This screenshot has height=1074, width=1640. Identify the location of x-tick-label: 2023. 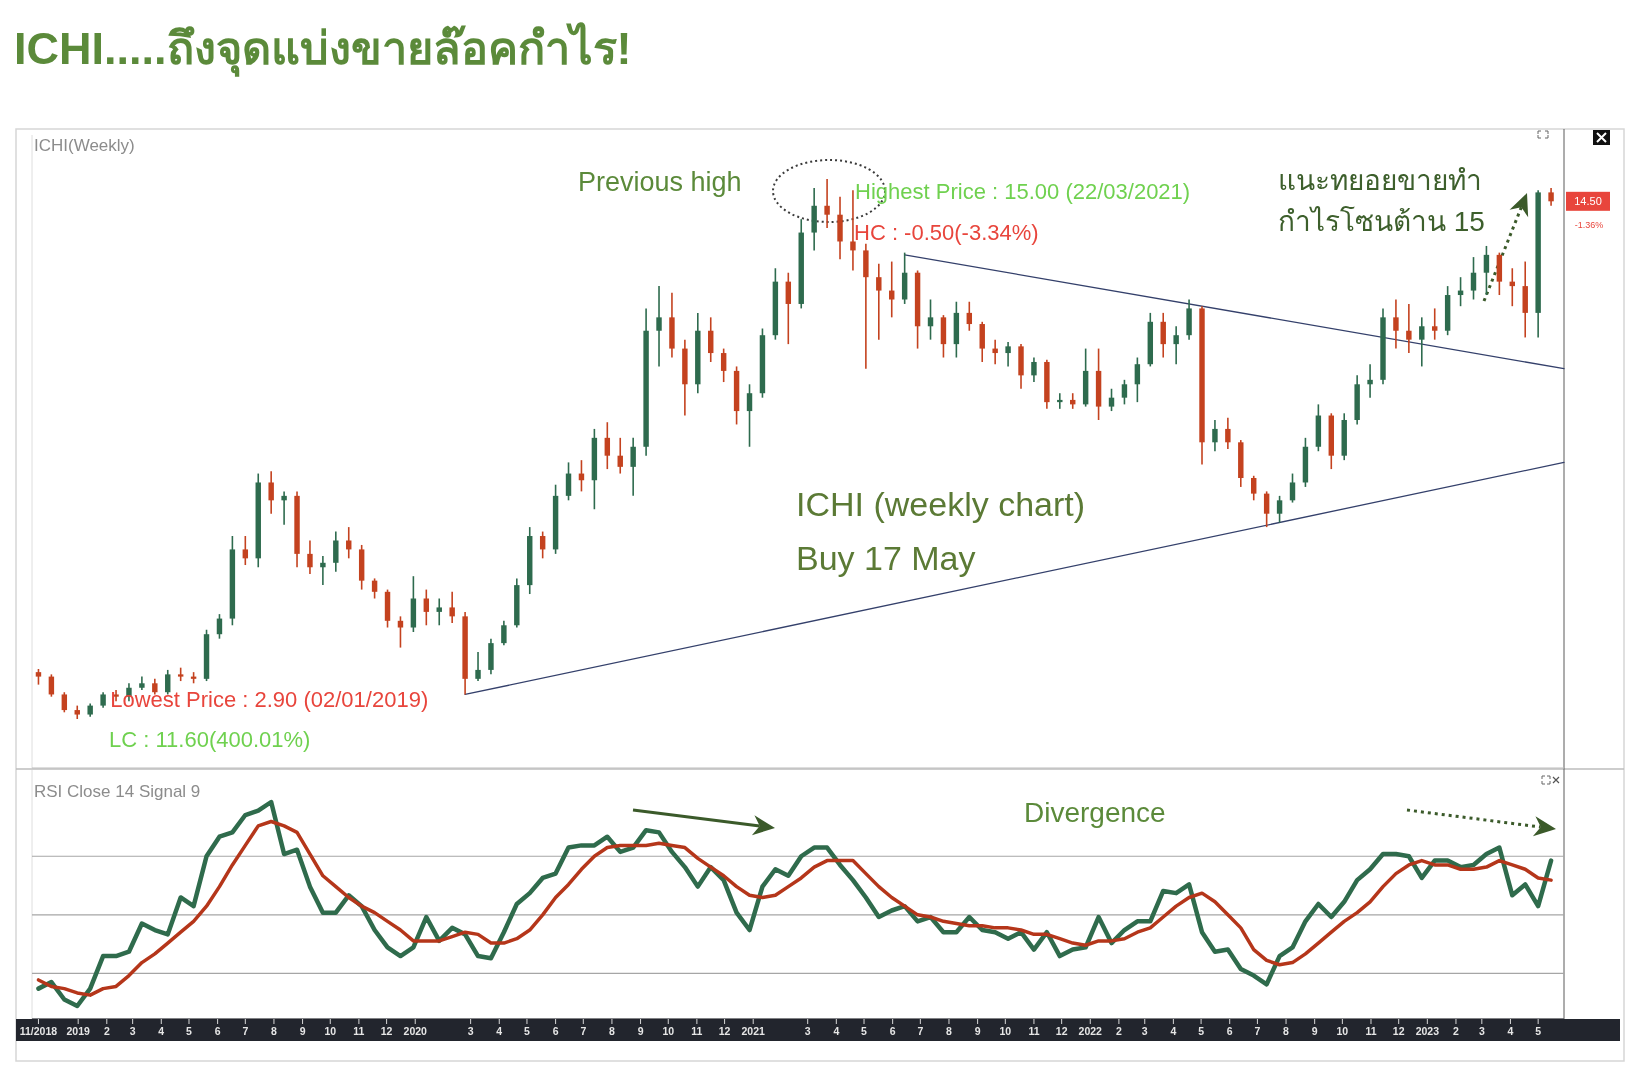
(1427, 1031).